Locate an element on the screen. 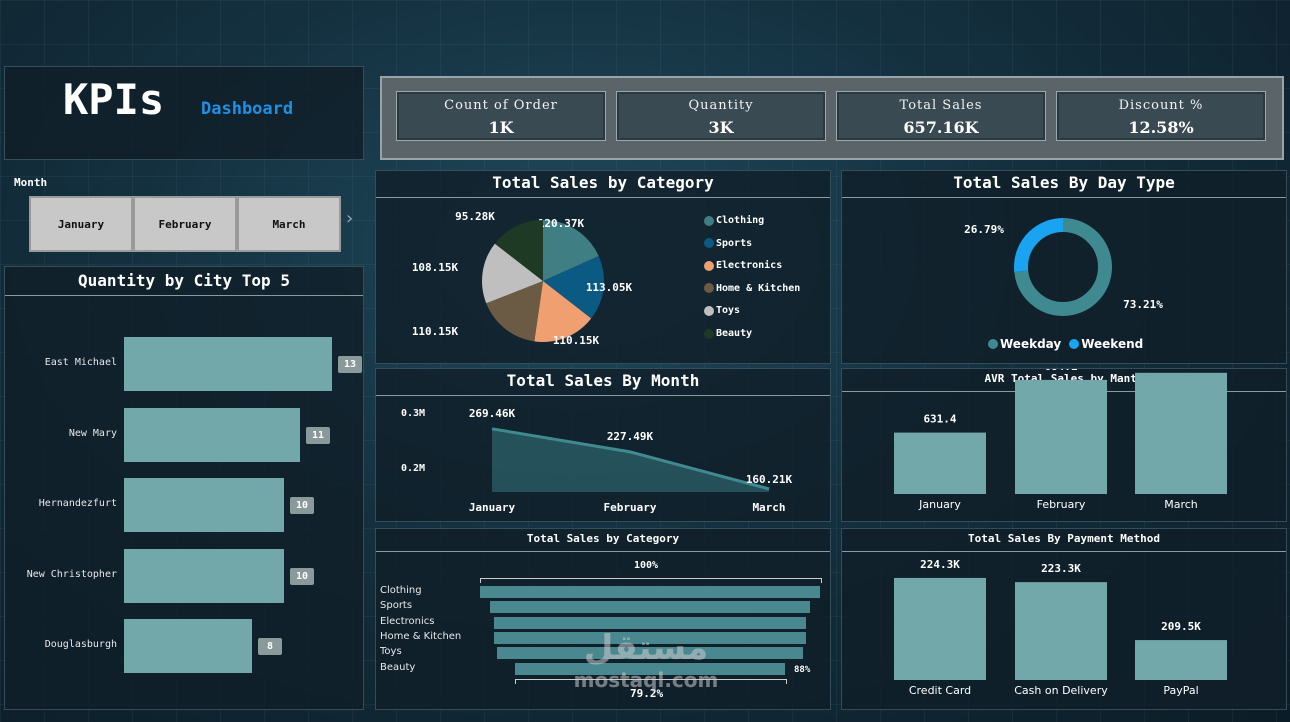 Image resolution: width=1290 pixels, height=722 pixels. data-label: 227.49K is located at coordinates (630, 436).